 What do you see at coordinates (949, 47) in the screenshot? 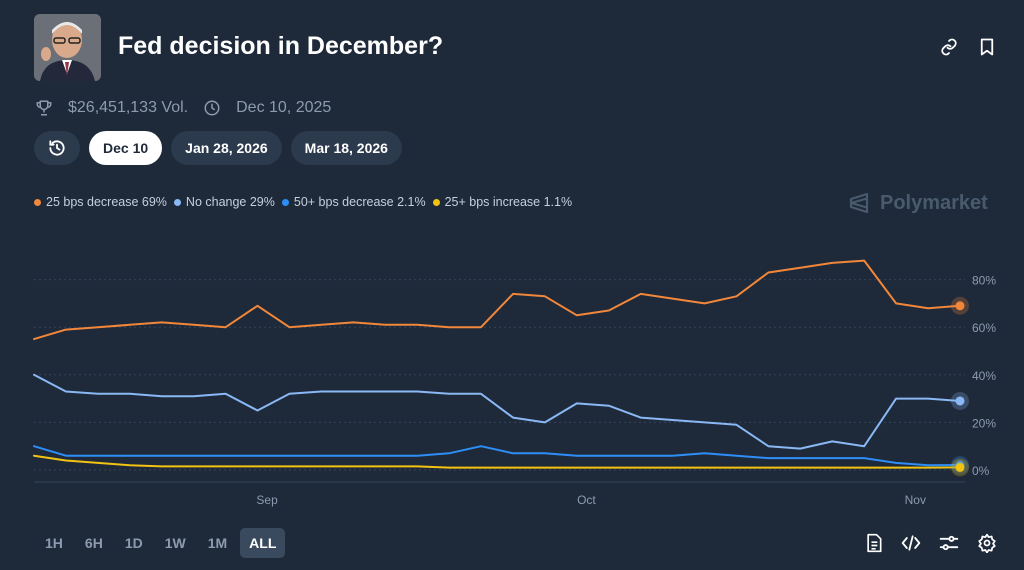
I see `link-icon` at bounding box center [949, 47].